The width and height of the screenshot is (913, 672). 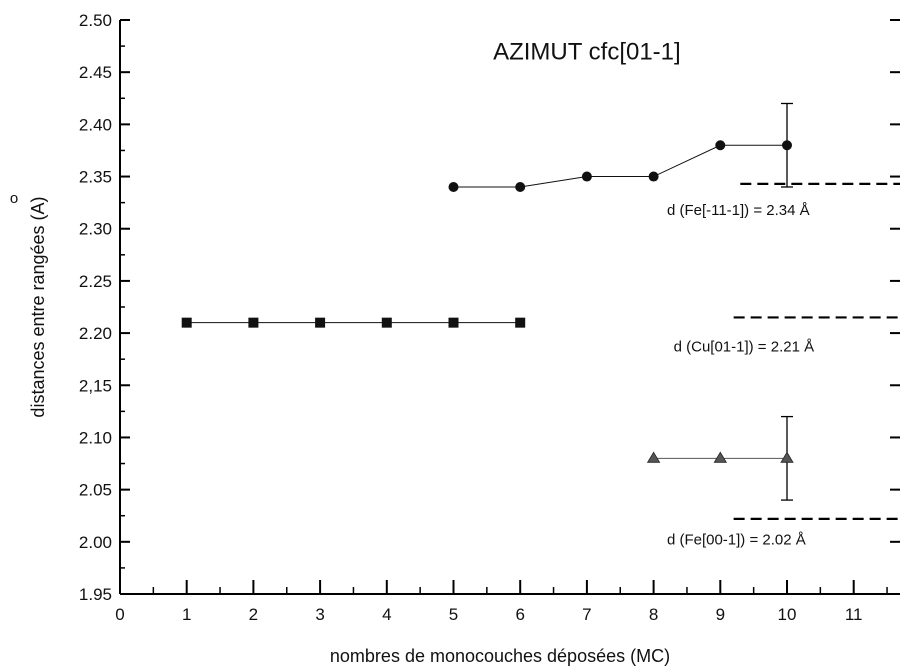 What do you see at coordinates (95, 594) in the screenshot?
I see `y-tick-label: 1.95` at bounding box center [95, 594].